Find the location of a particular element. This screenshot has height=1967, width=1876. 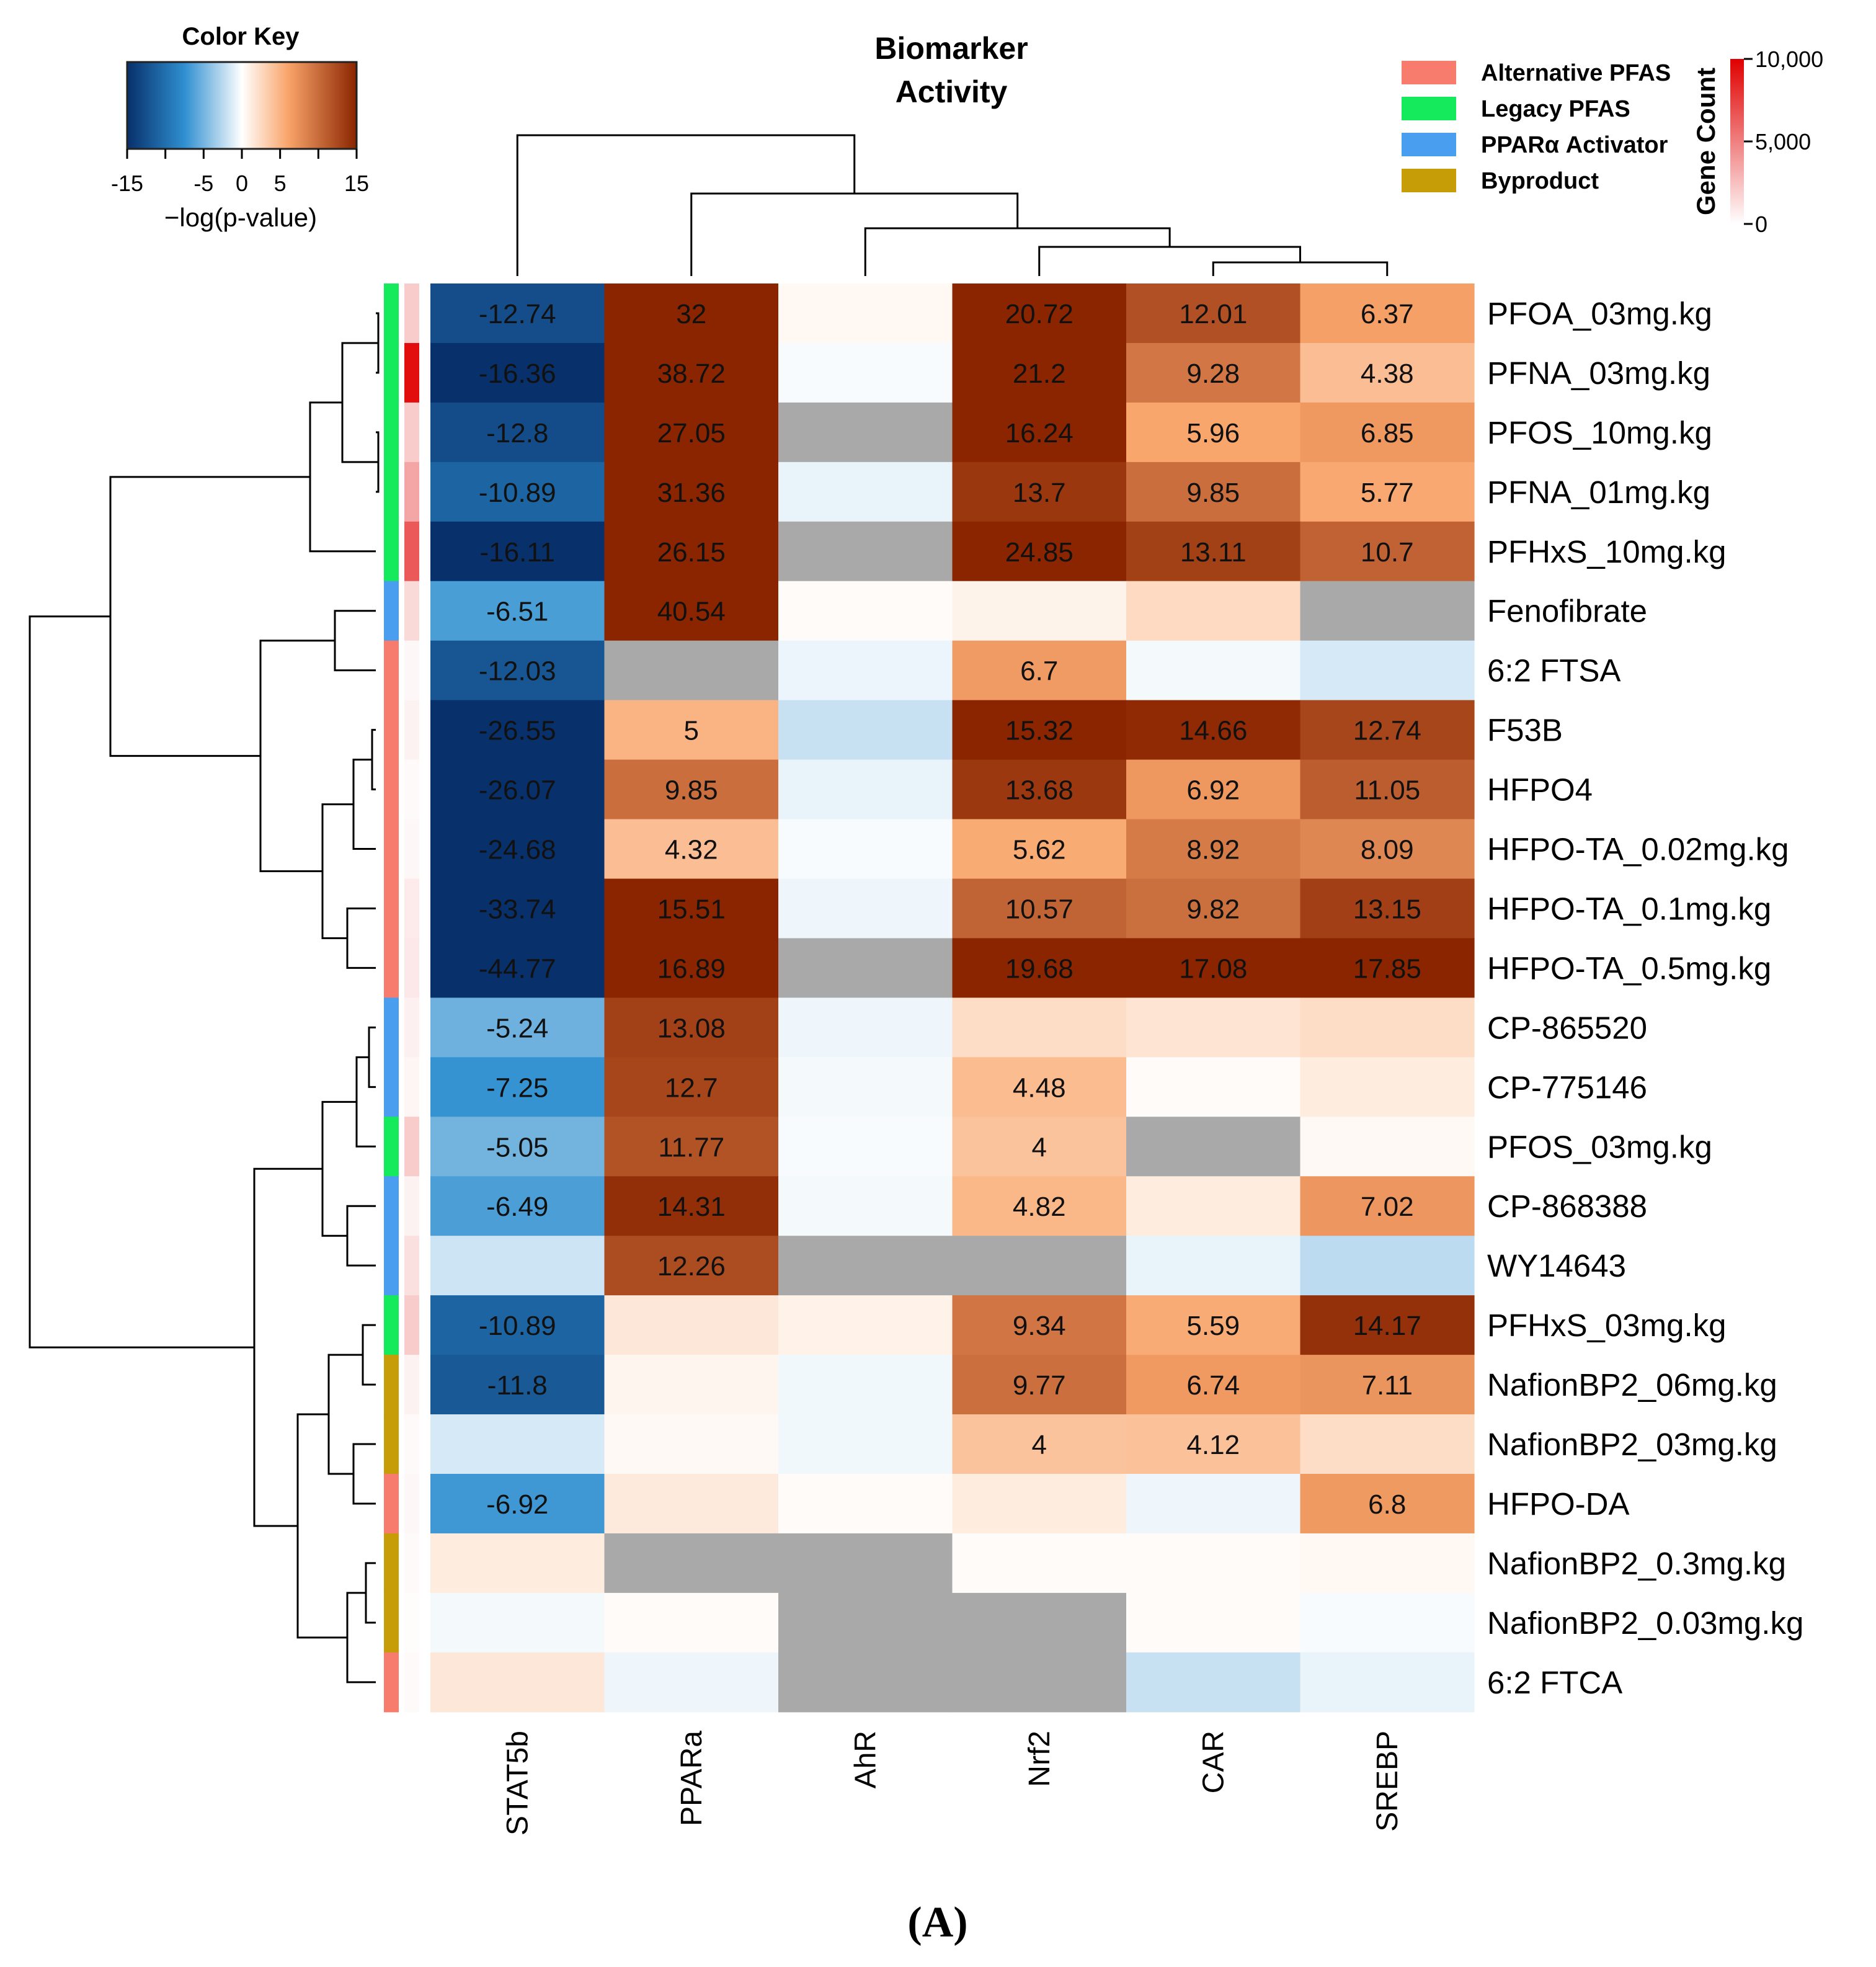

heatmap-cell-label: -26.07 is located at coordinates (517, 790).